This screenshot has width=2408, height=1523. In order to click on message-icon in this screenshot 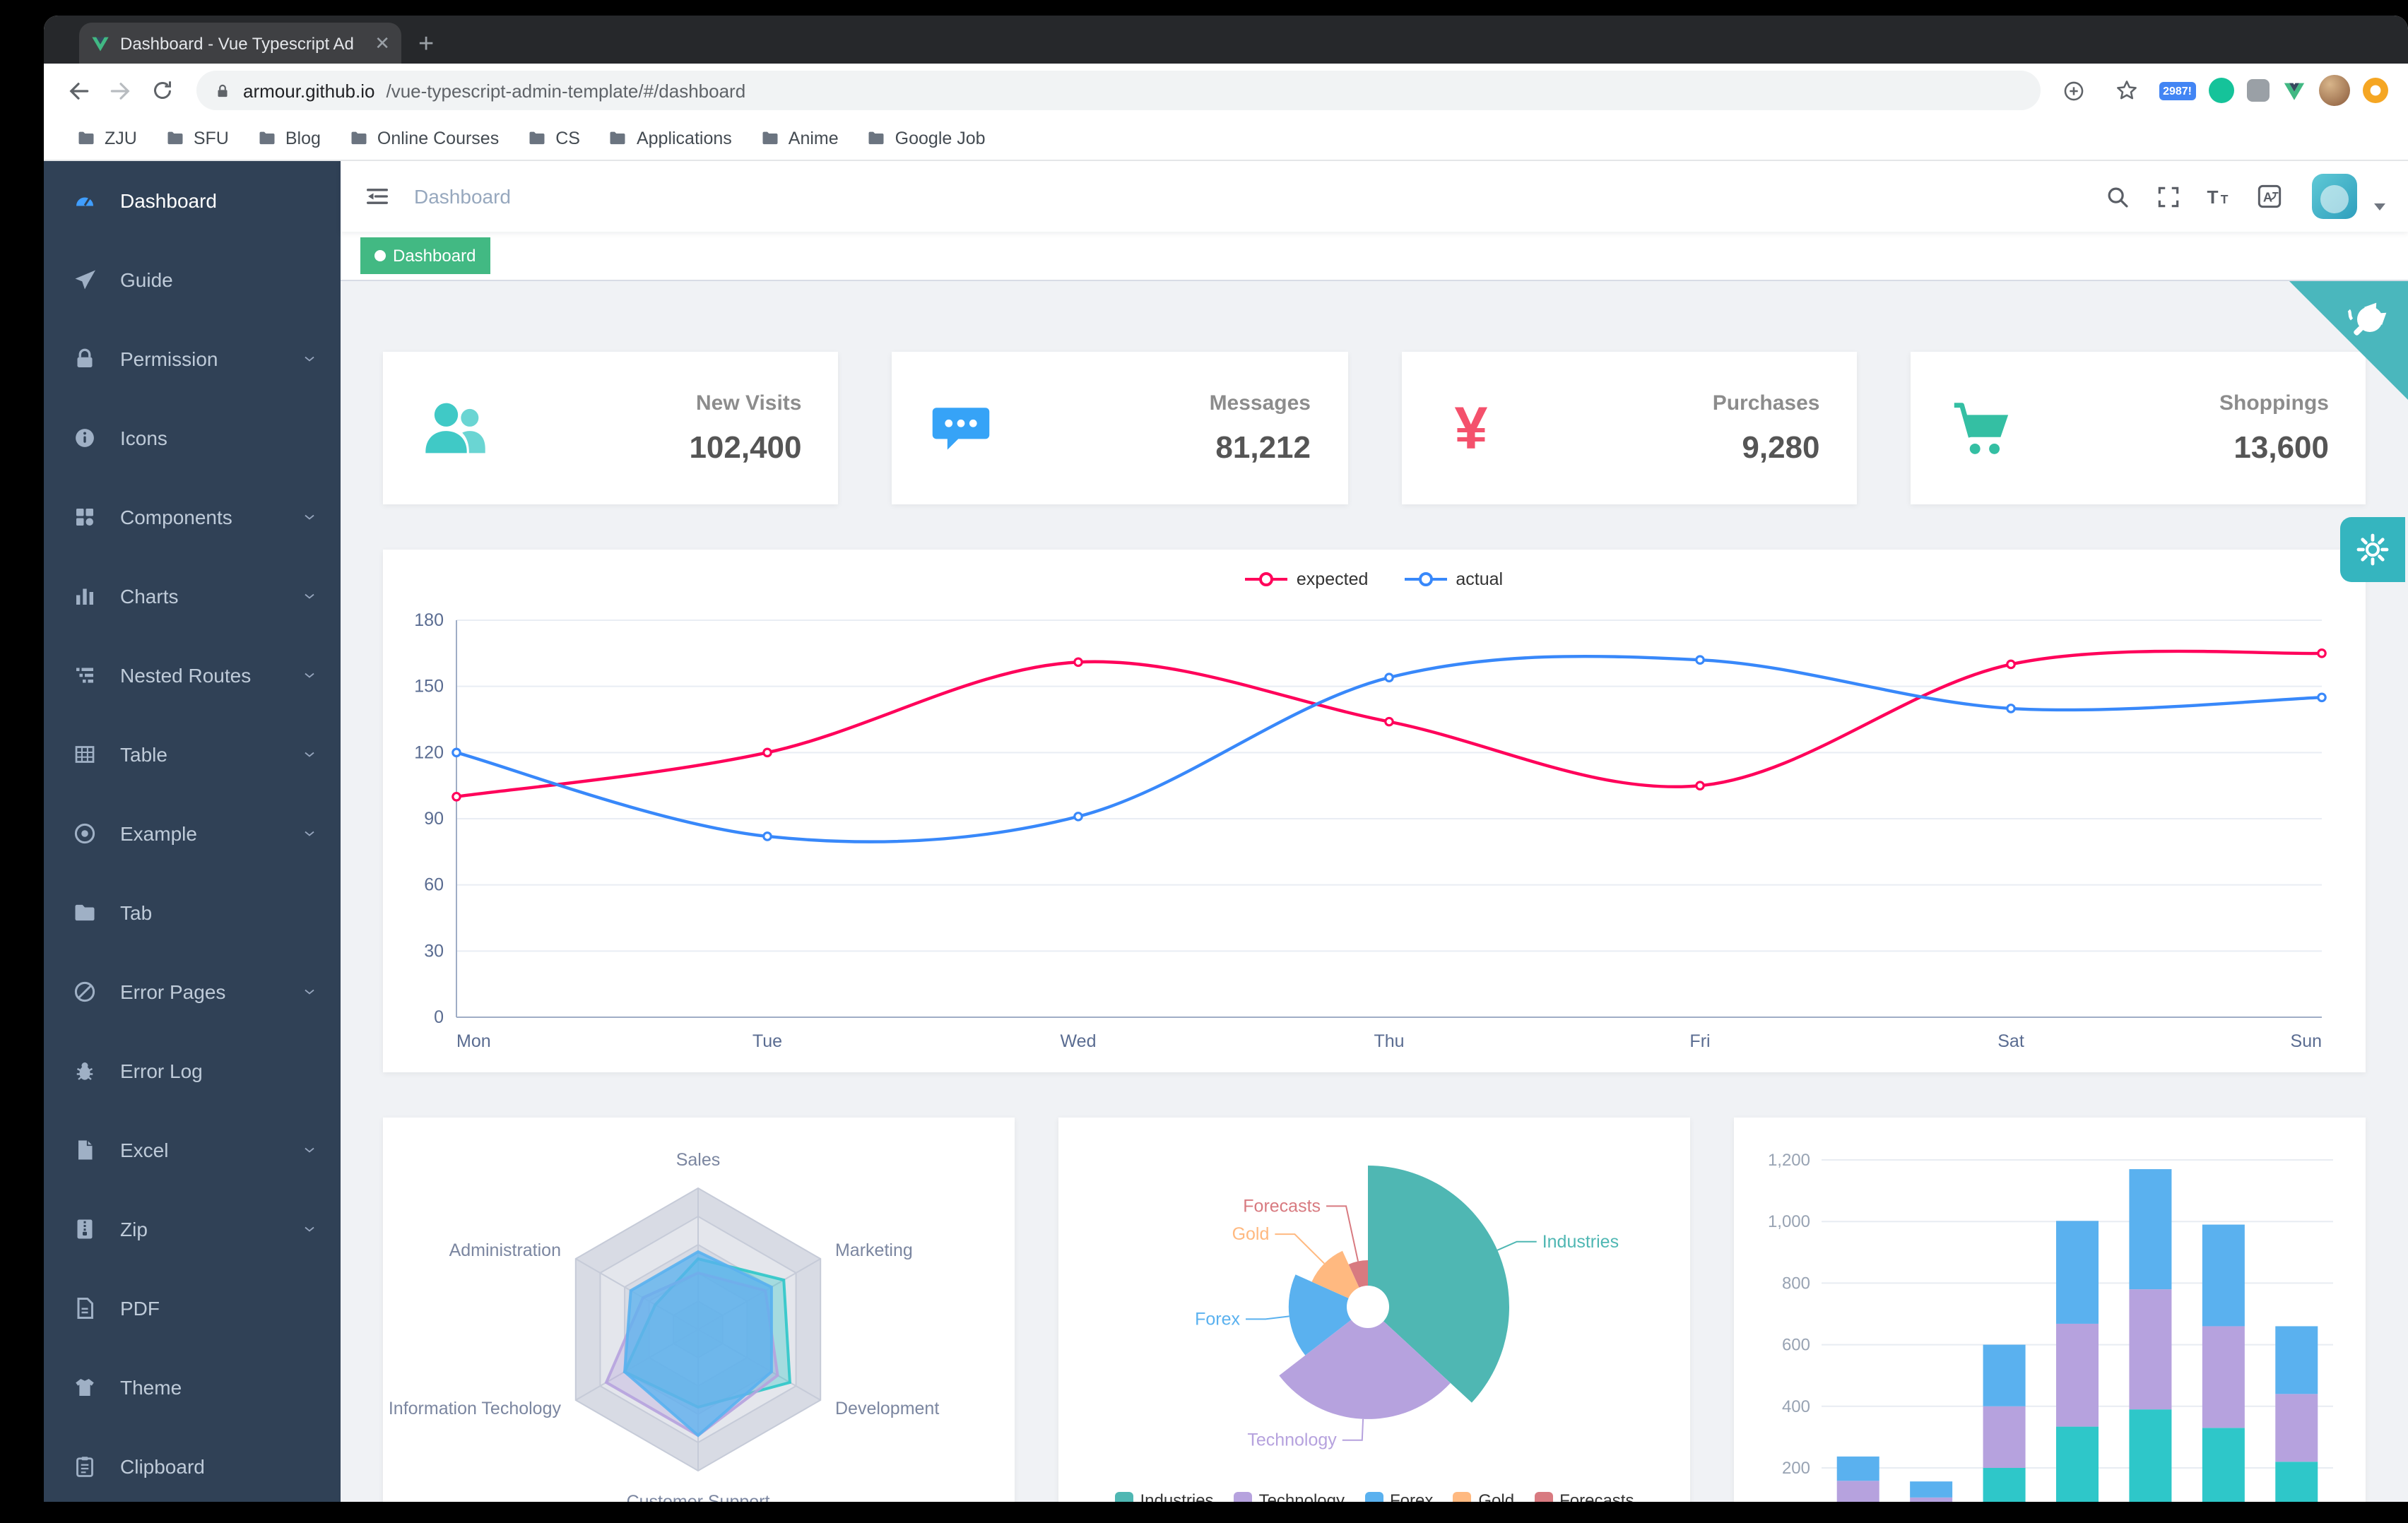, I will do `click(961, 428)`.